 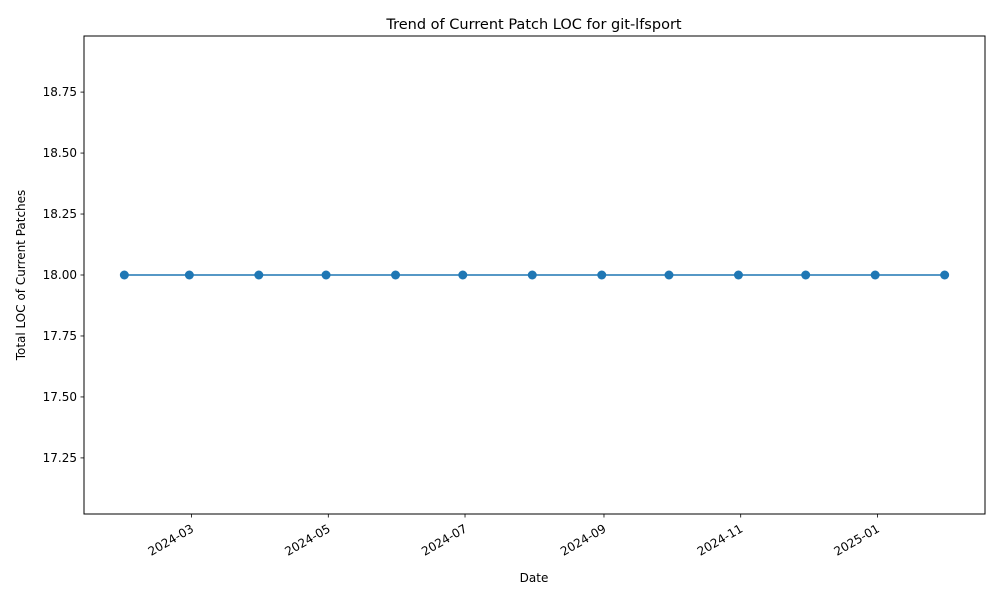 What do you see at coordinates (60, 153) in the screenshot?
I see `y-tick-label: 18.50` at bounding box center [60, 153].